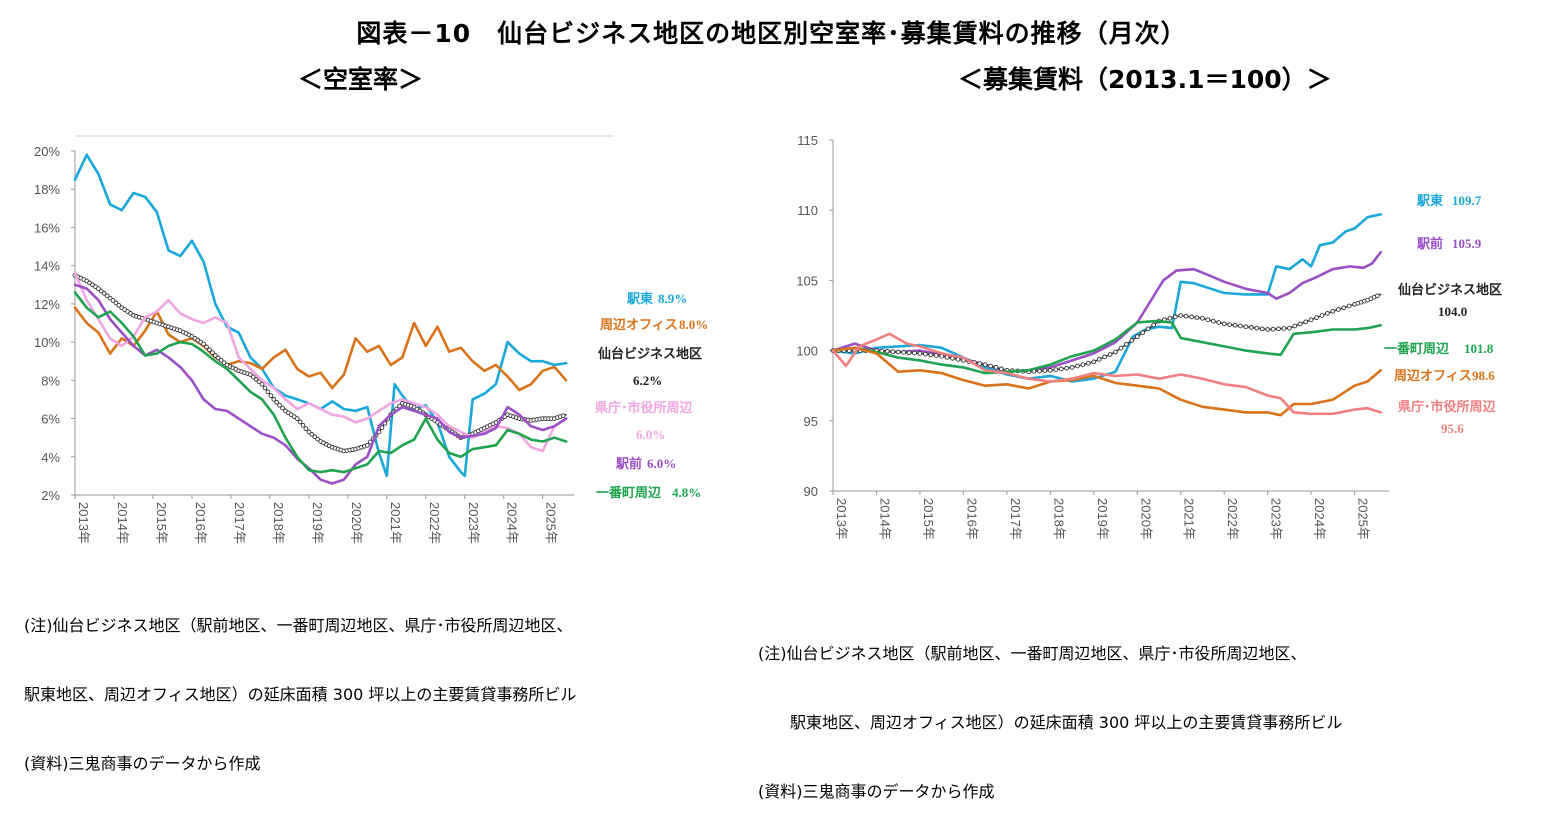 This screenshot has width=1543, height=826. Describe the element at coordinates (1319, 519) in the screenshot. I see `x-tick-label: 2024年` at that location.